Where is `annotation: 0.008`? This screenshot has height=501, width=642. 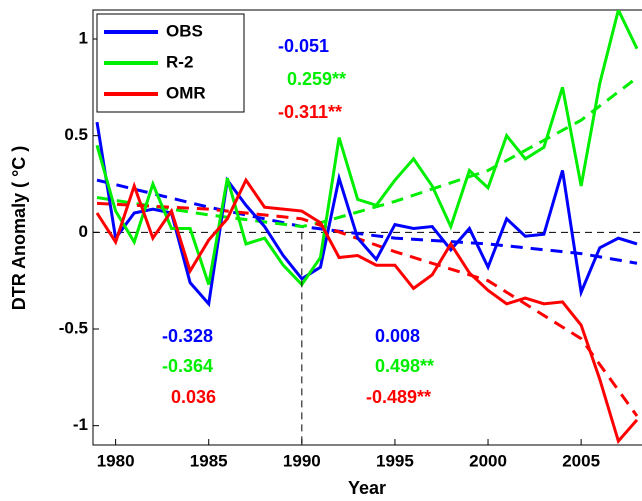 annotation: 0.008 is located at coordinates (397, 336).